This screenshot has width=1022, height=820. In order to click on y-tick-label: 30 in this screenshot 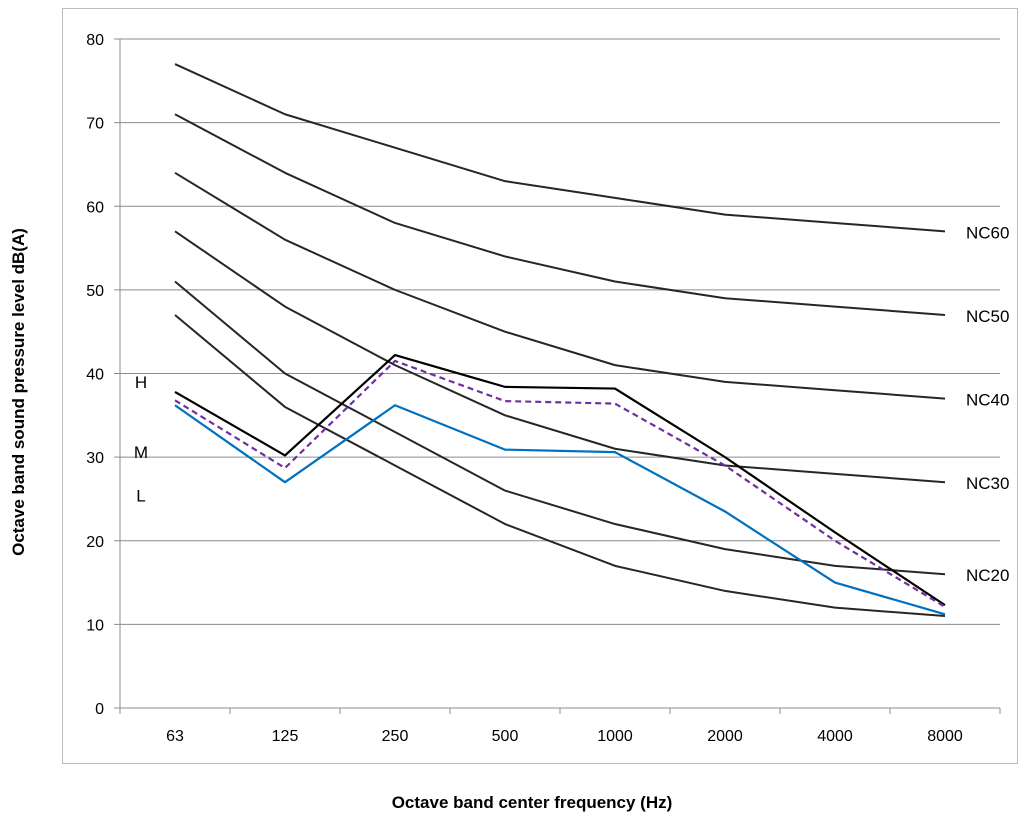, I will do `click(95, 458)`.